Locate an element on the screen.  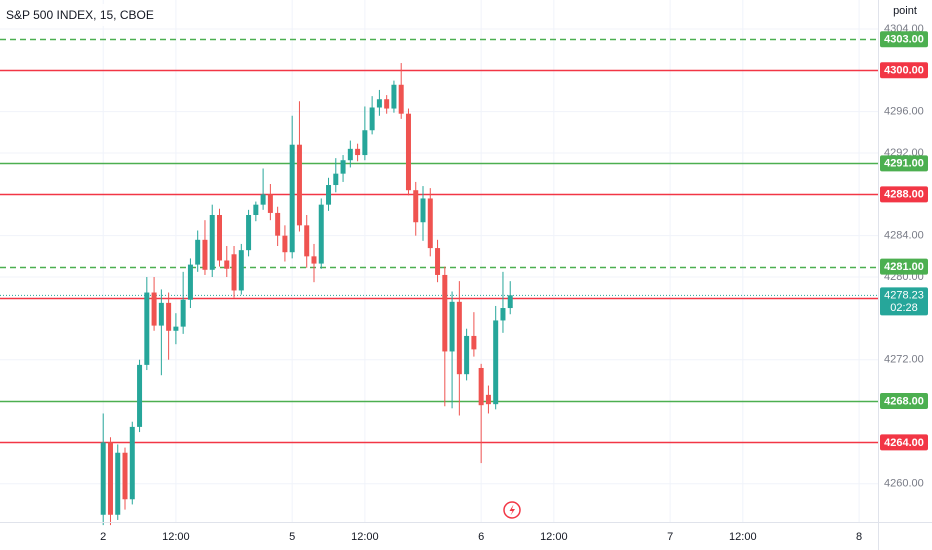
level-label: 4268.00 is located at coordinates (904, 401).